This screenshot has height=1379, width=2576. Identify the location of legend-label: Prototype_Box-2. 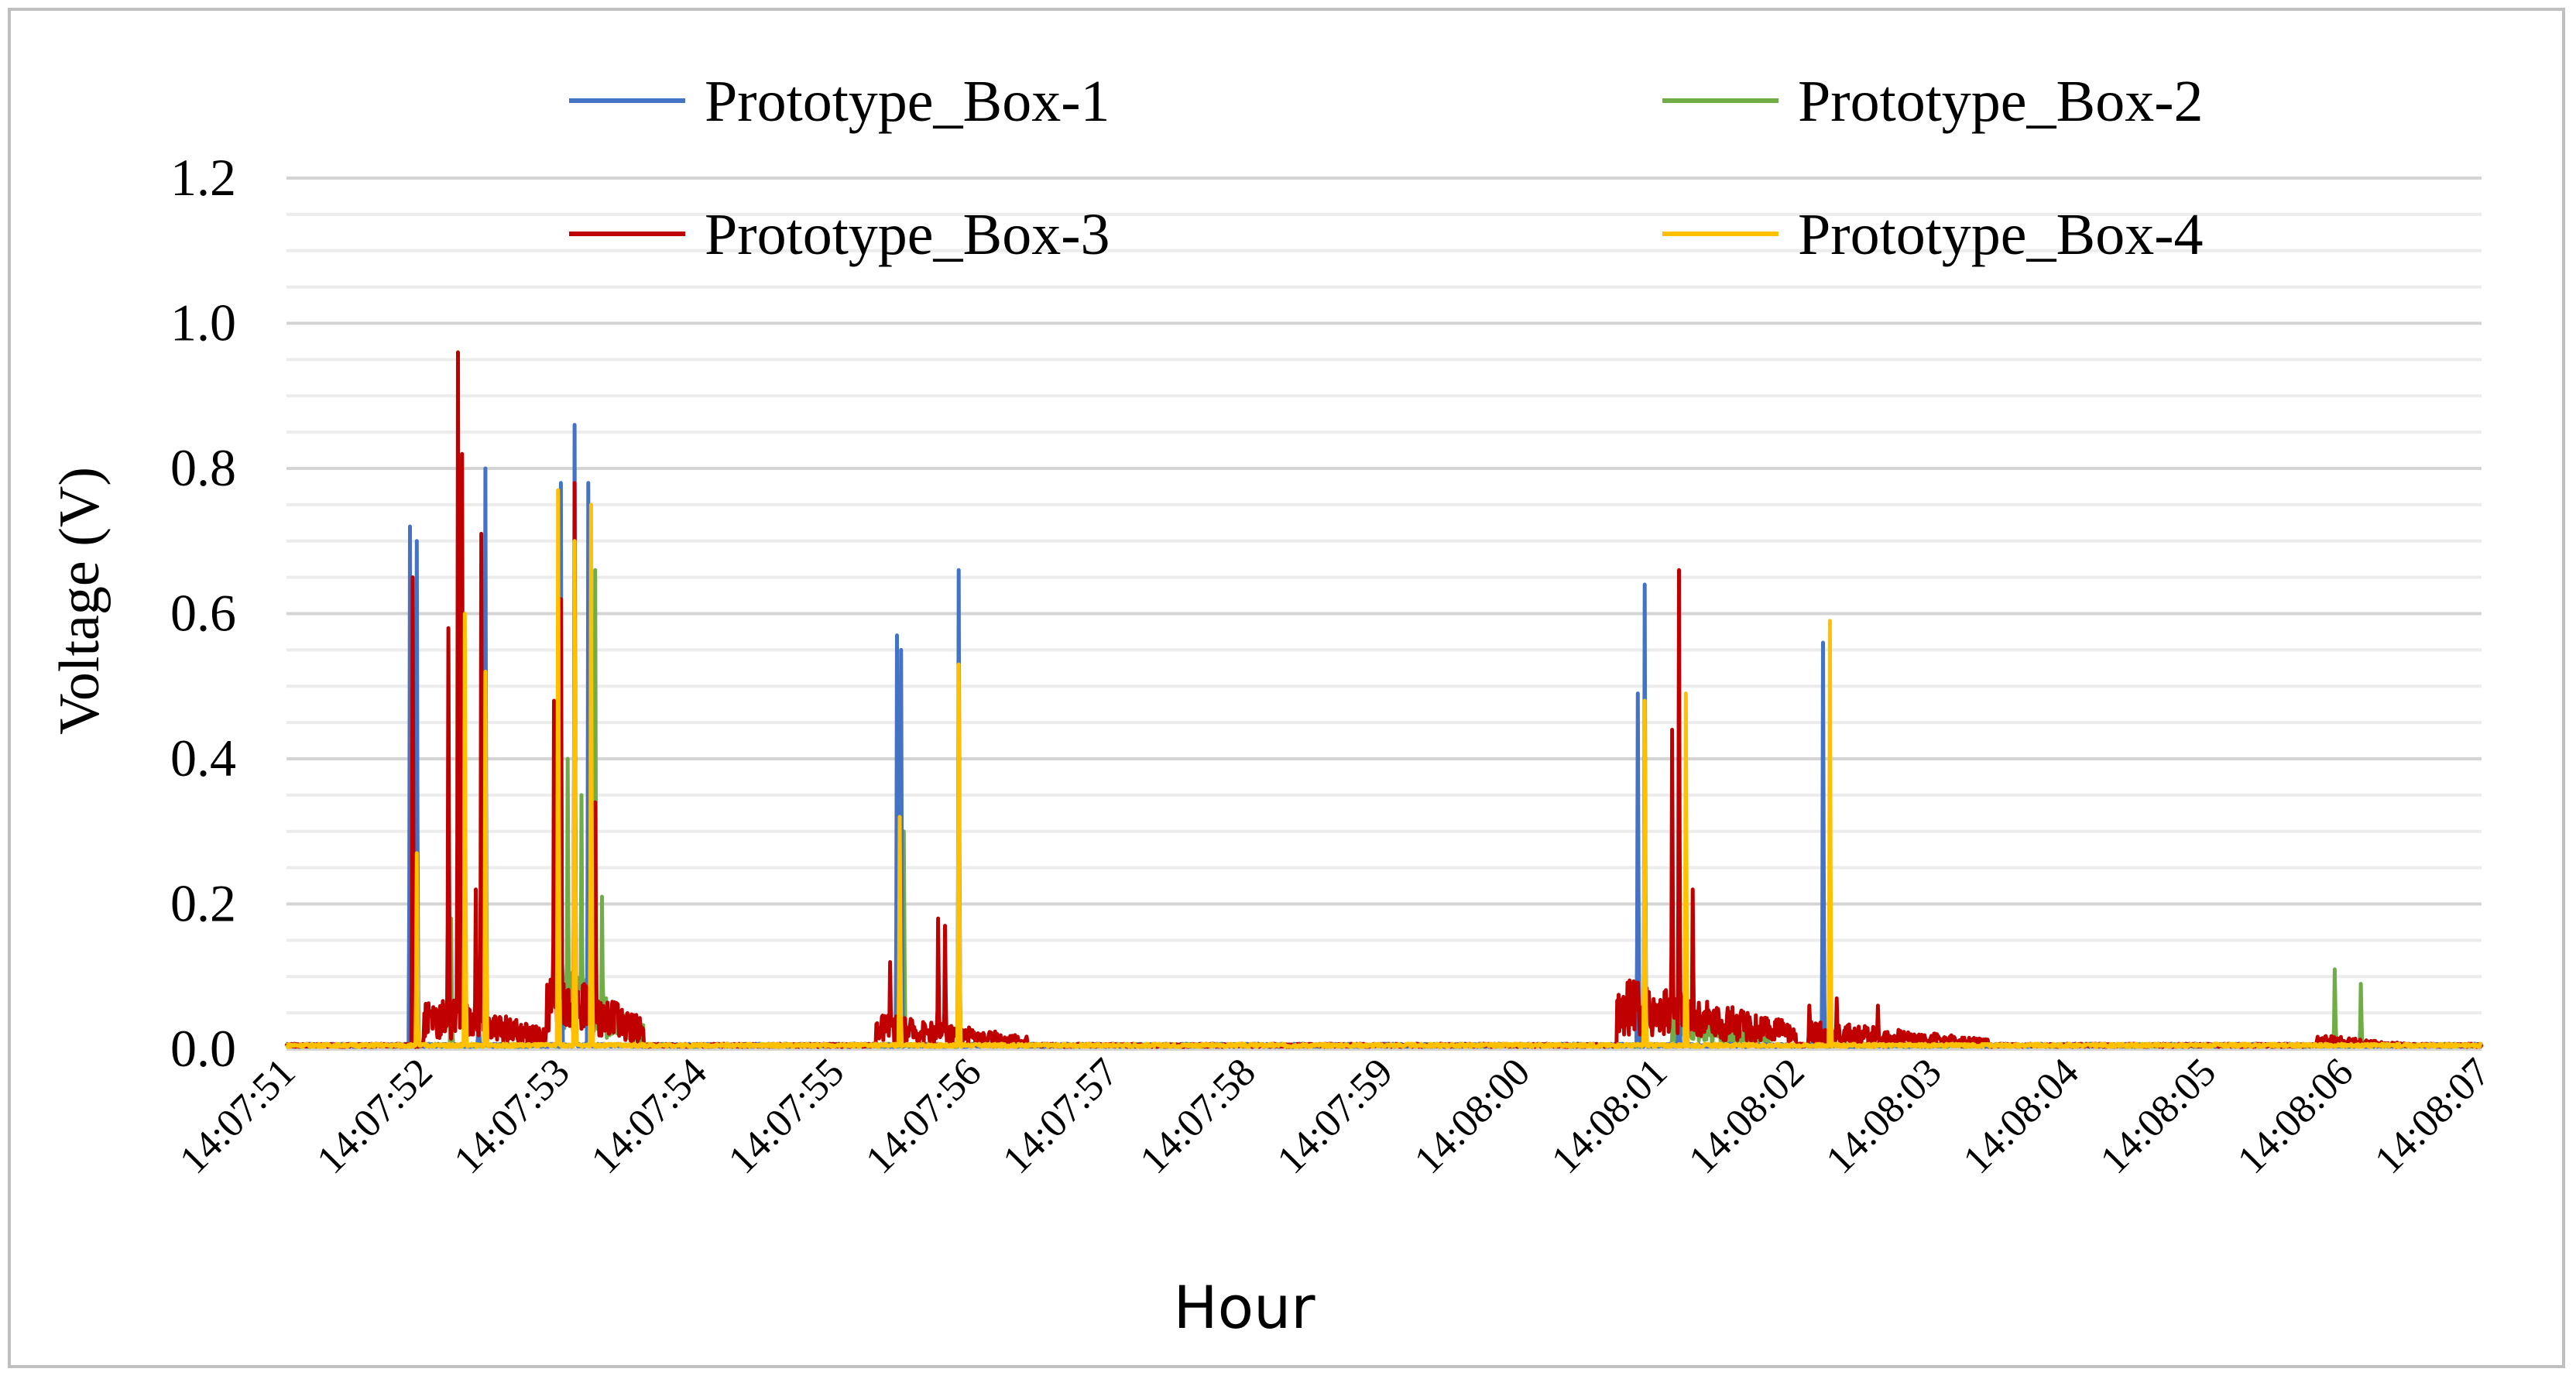
(2001, 101).